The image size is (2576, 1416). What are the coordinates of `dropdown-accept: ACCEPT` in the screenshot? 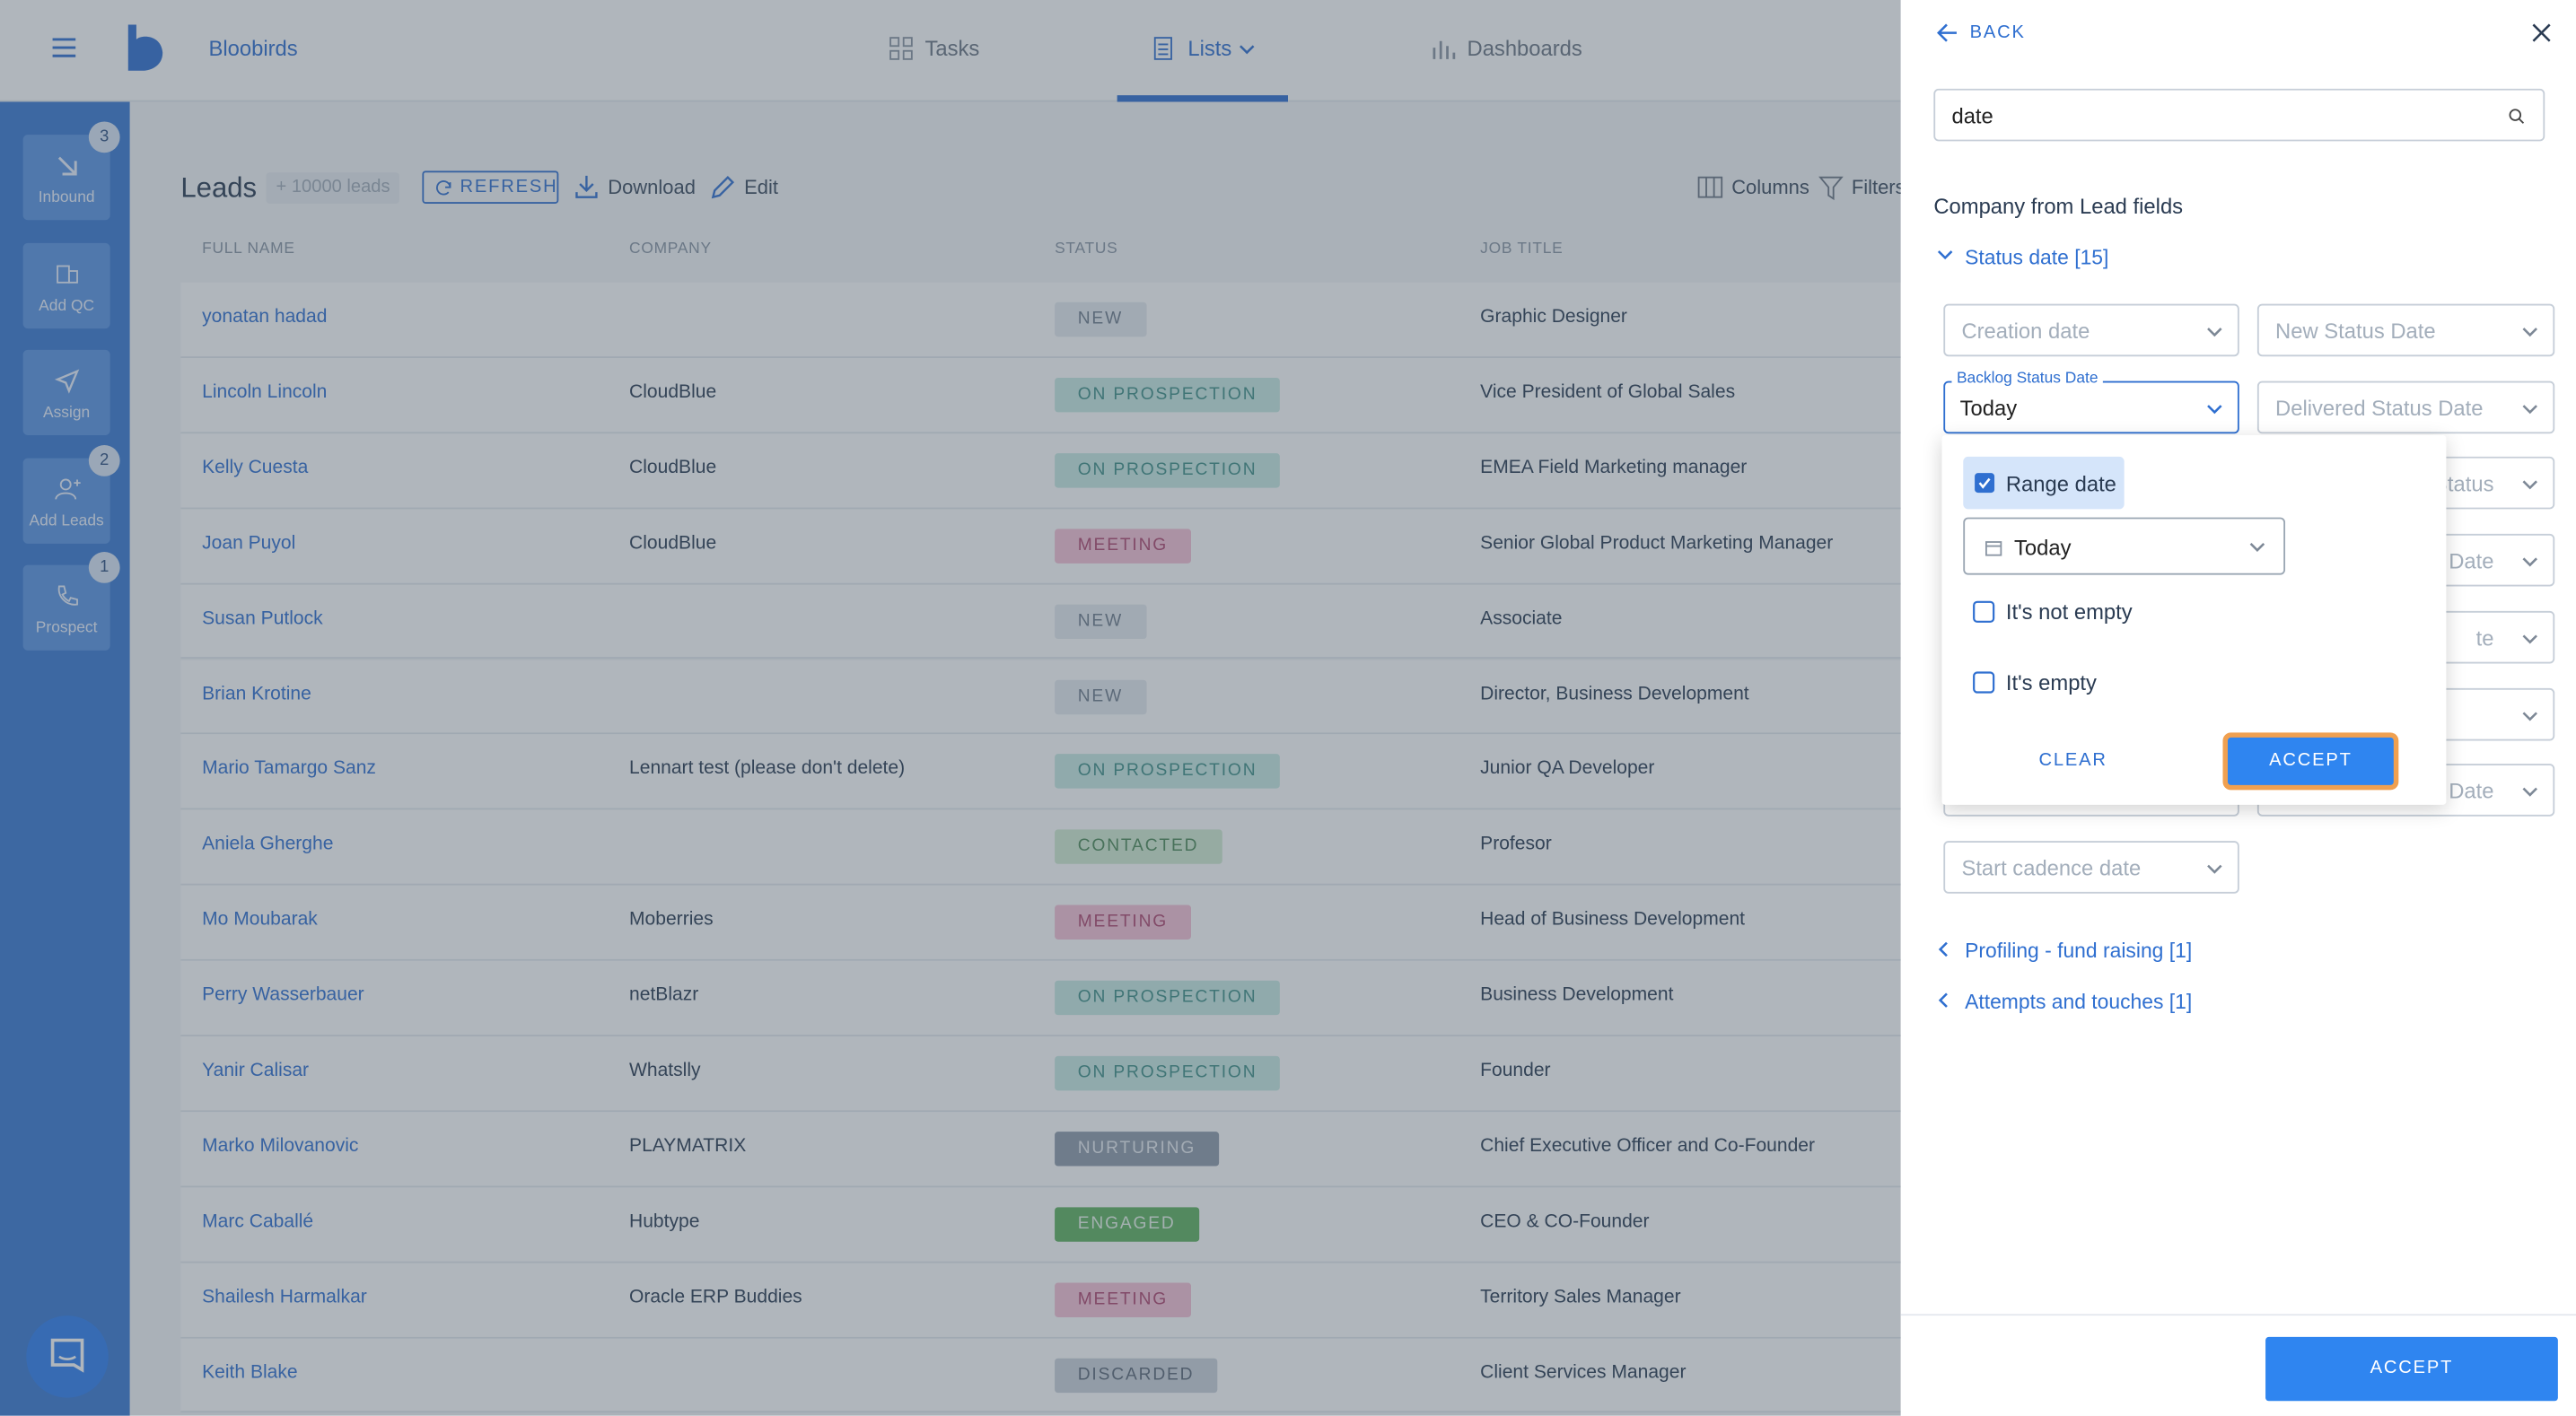 It's located at (2310, 761).